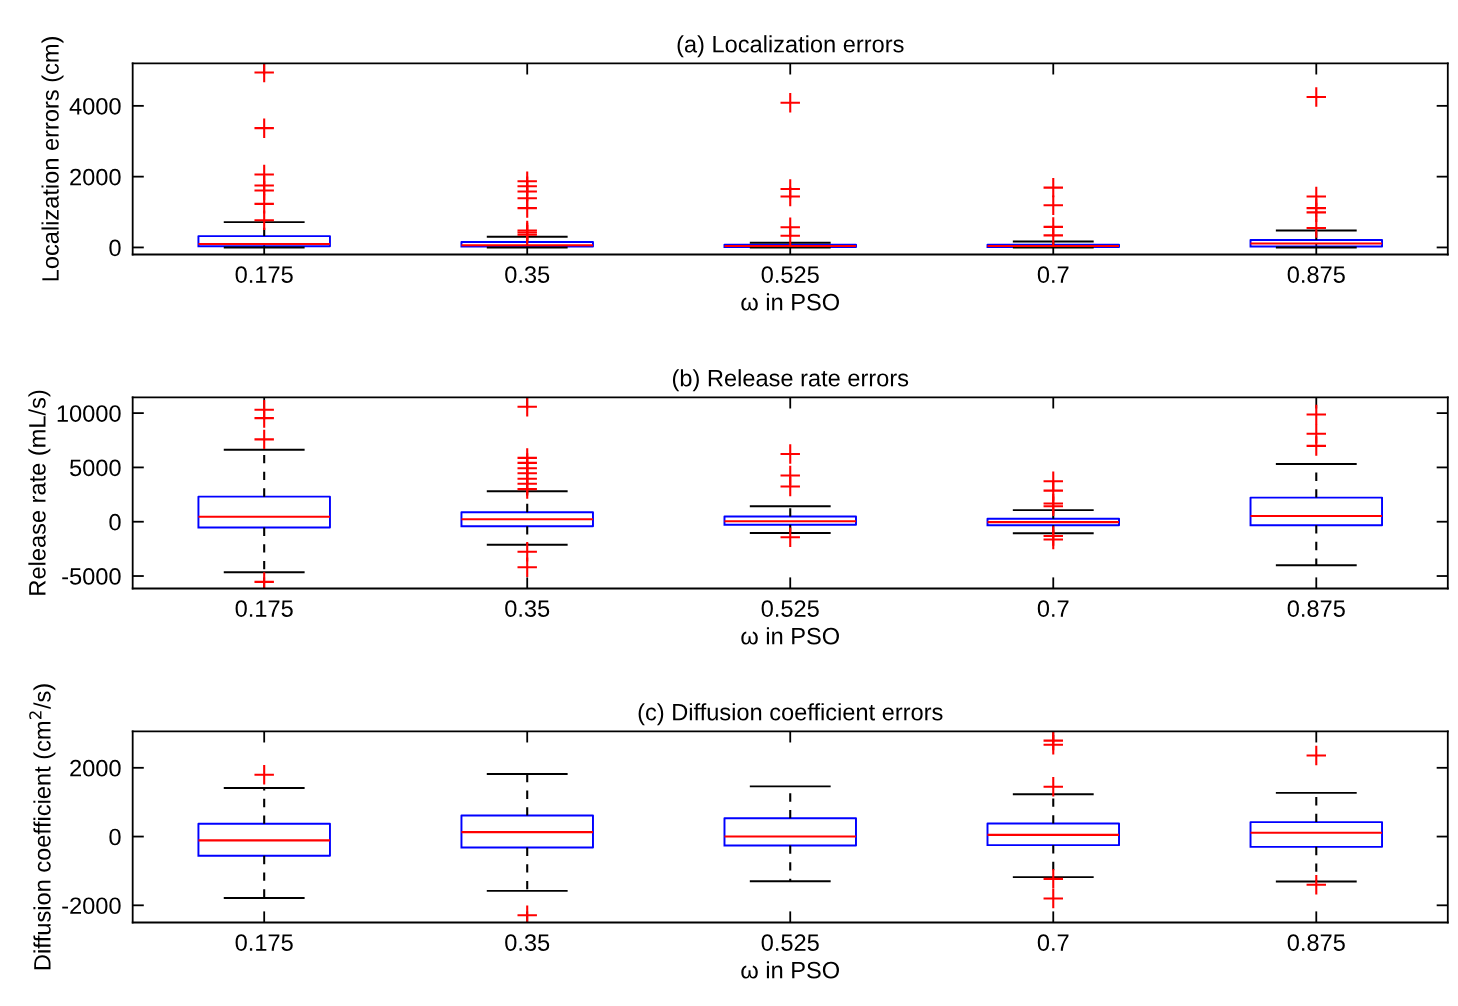 The width and height of the screenshot is (1458, 1006). I want to click on y-axis-title: Localization errors (cm), so click(52, 159).